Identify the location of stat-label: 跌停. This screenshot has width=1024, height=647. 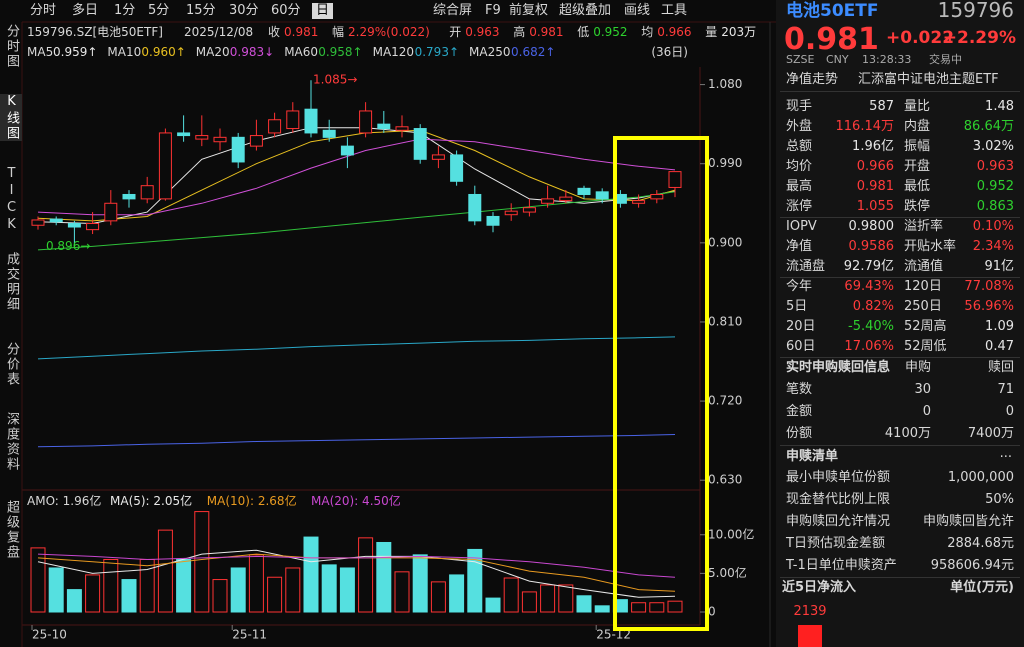
(917, 206).